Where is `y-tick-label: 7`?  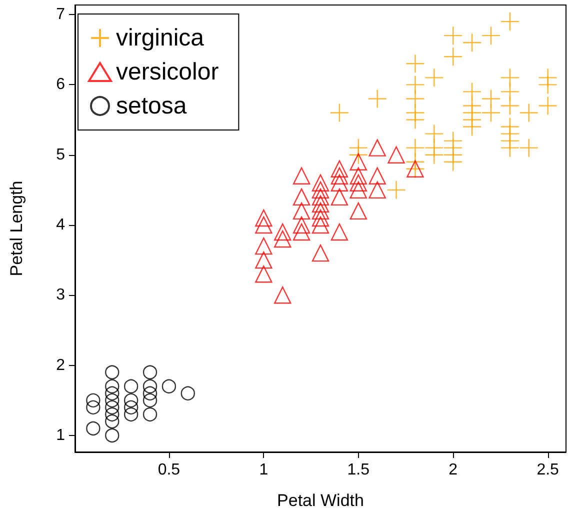 y-tick-label: 7 is located at coordinates (61, 15).